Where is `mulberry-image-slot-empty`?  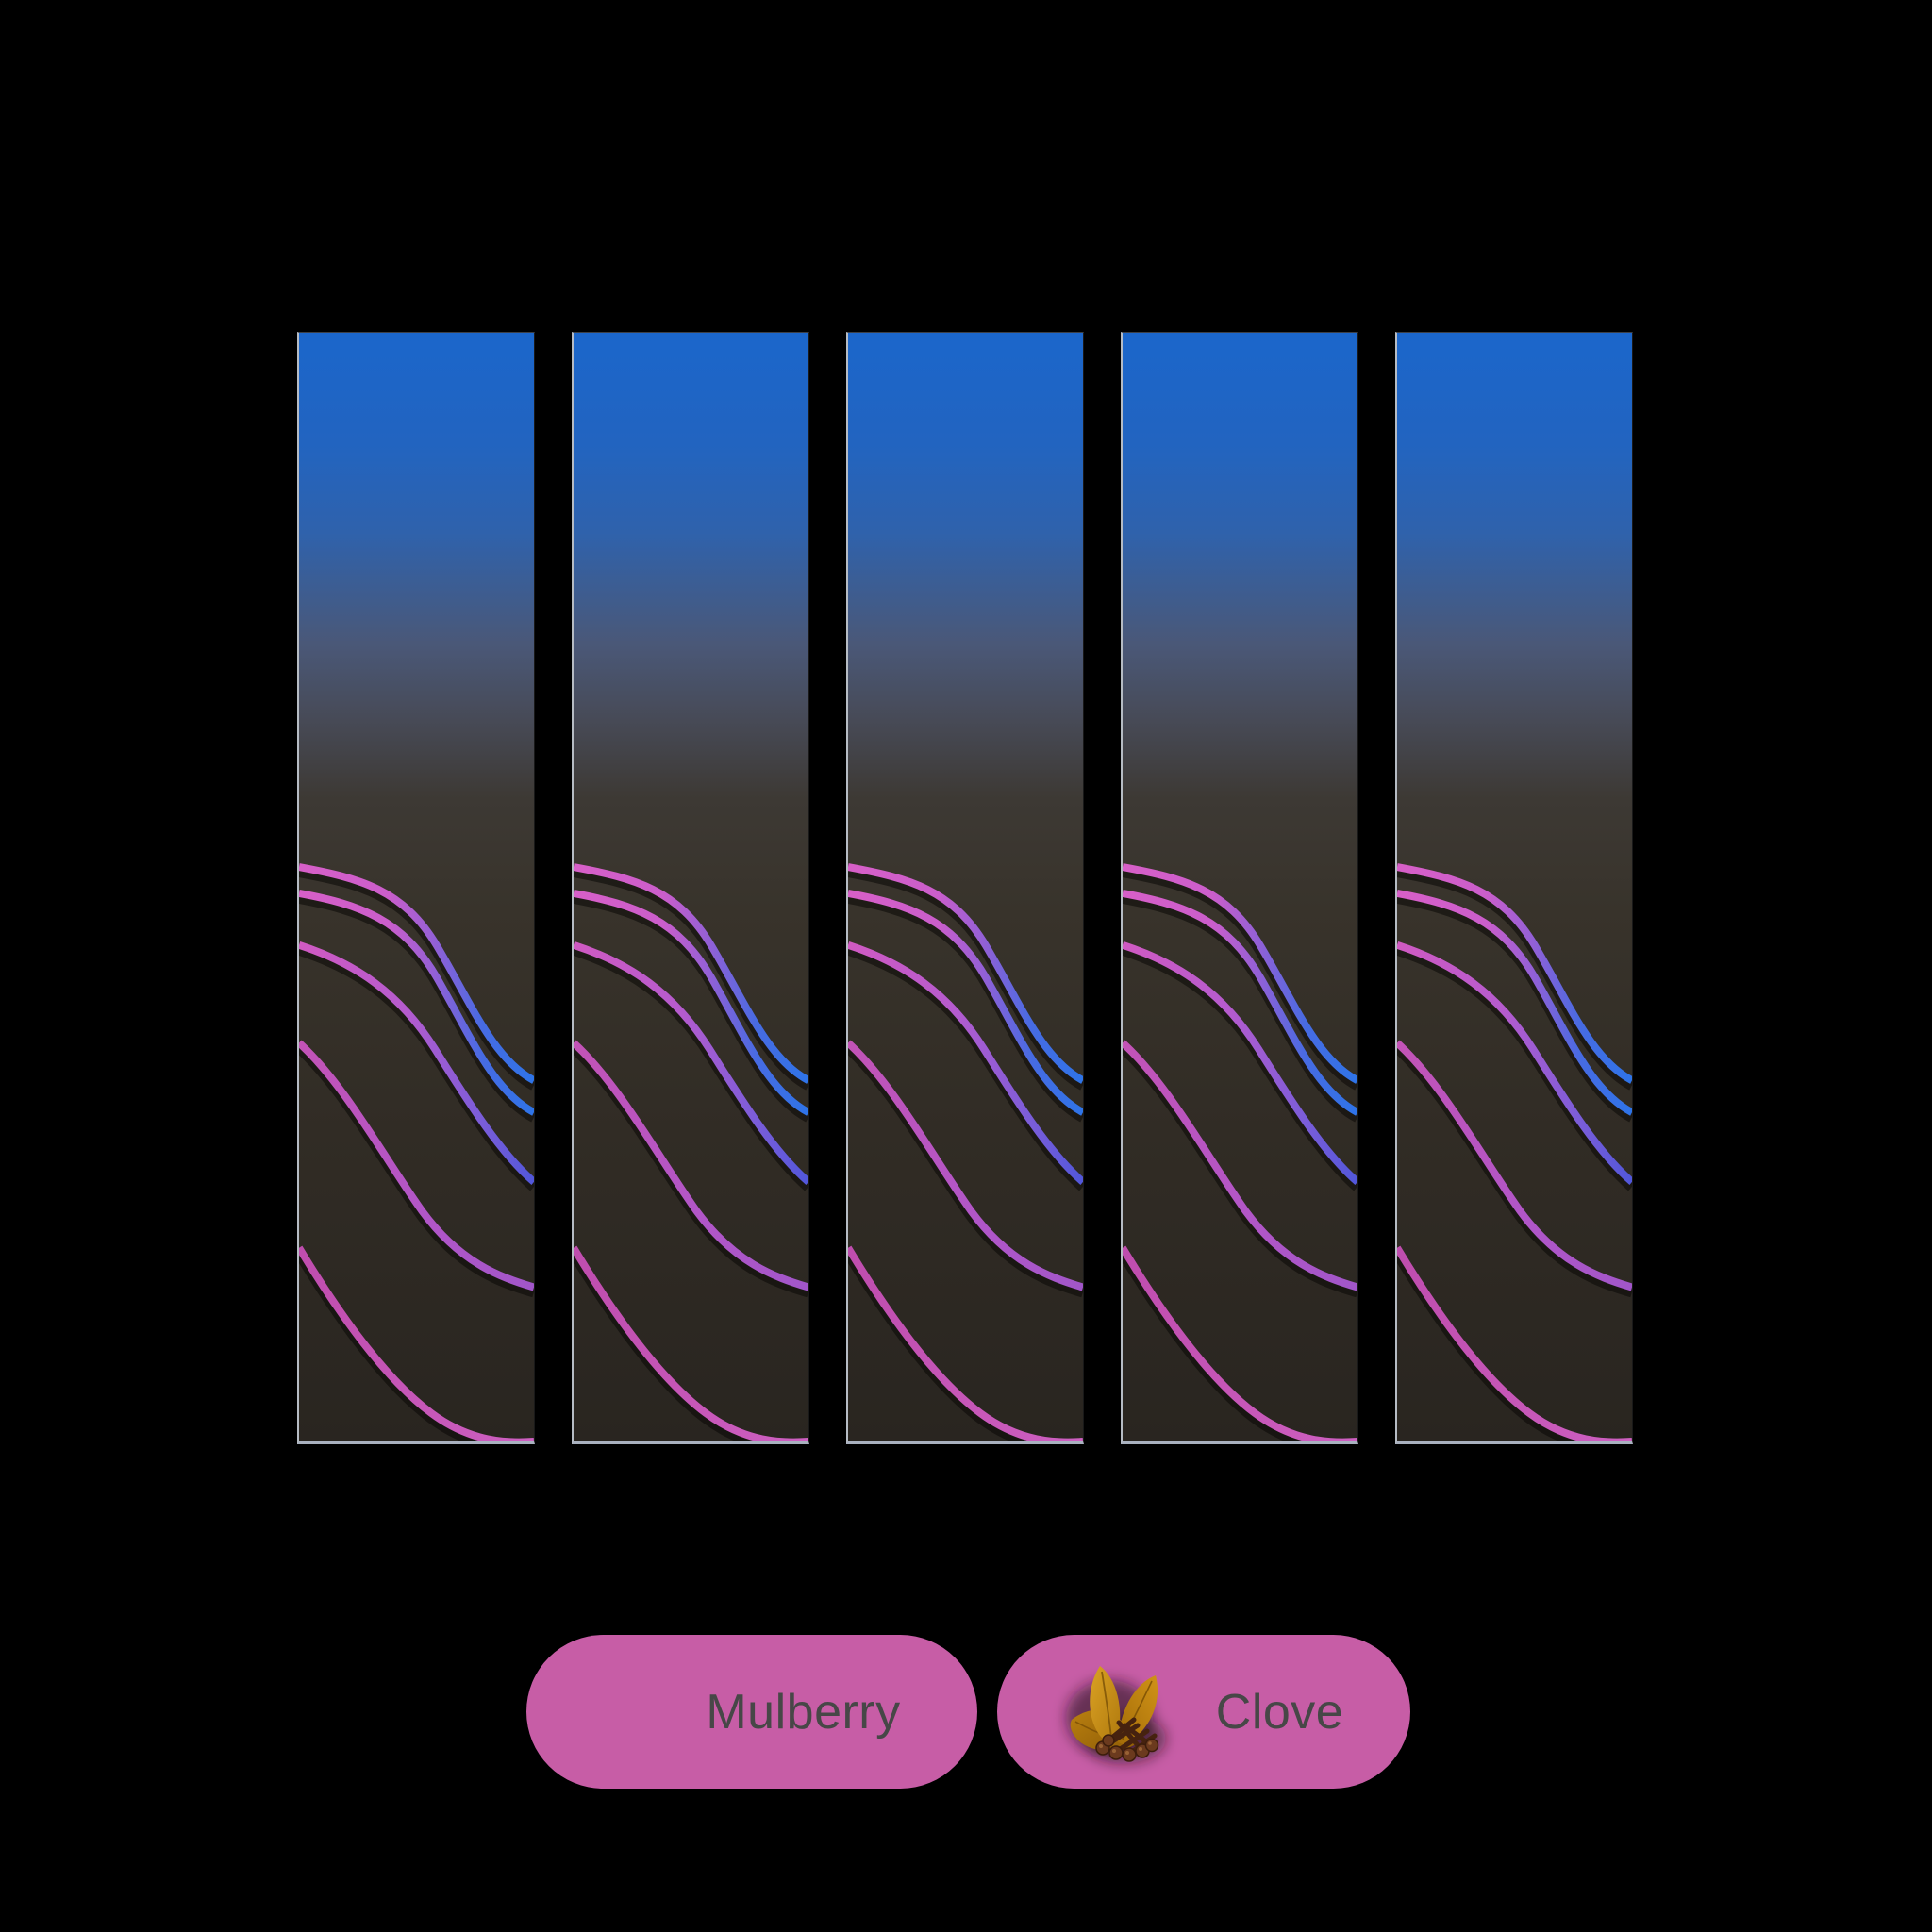
mulberry-image-slot-empty is located at coordinates (637, 1712).